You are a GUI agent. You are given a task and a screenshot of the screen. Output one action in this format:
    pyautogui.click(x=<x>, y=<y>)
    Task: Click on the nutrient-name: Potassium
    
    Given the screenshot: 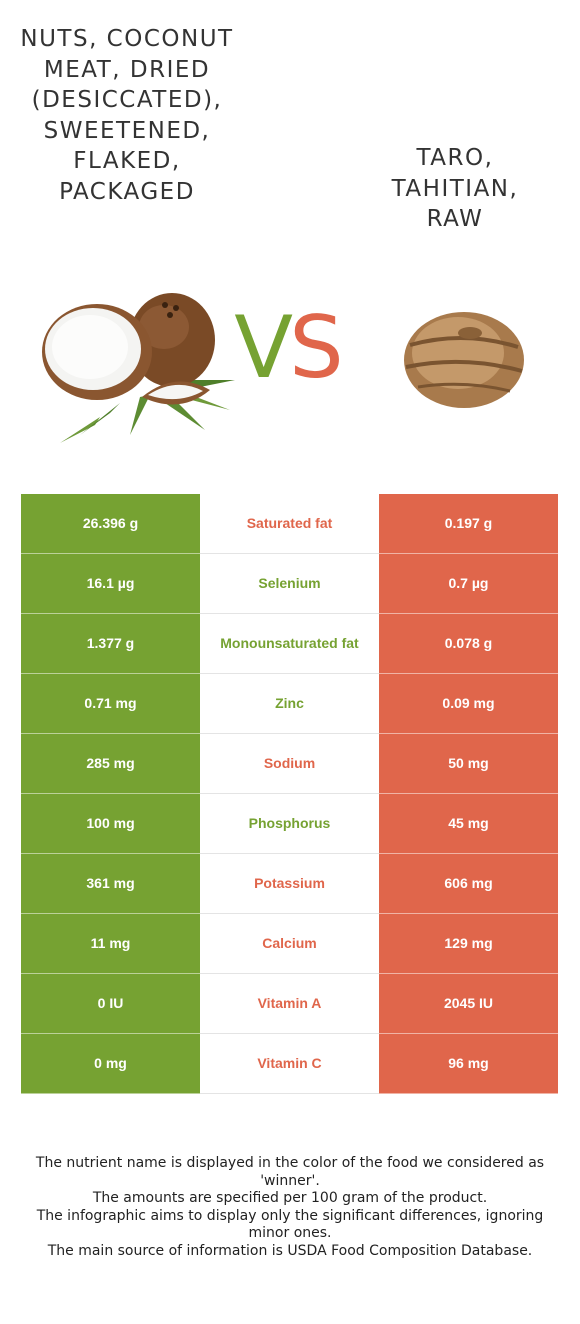 What is the action you would take?
    pyautogui.click(x=289, y=884)
    